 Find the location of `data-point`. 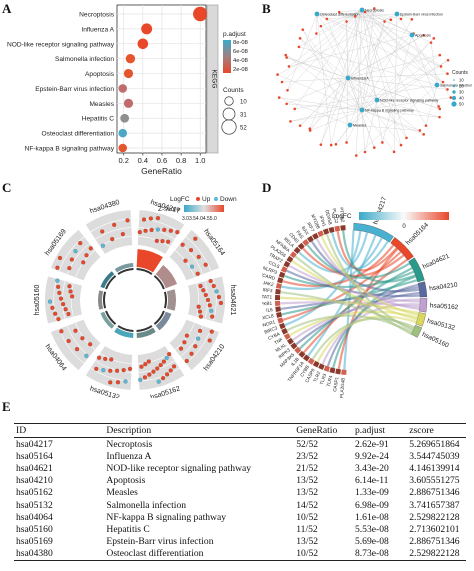

data-point is located at coordinates (200, 14).